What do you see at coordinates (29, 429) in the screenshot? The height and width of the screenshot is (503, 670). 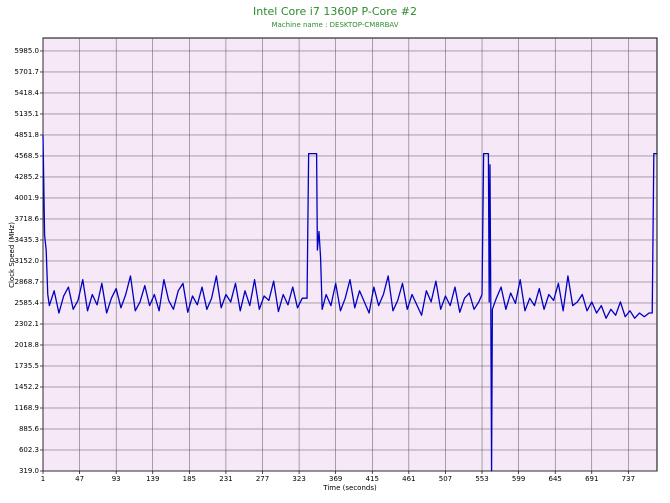 I see `y-tick-label: 885.6` at bounding box center [29, 429].